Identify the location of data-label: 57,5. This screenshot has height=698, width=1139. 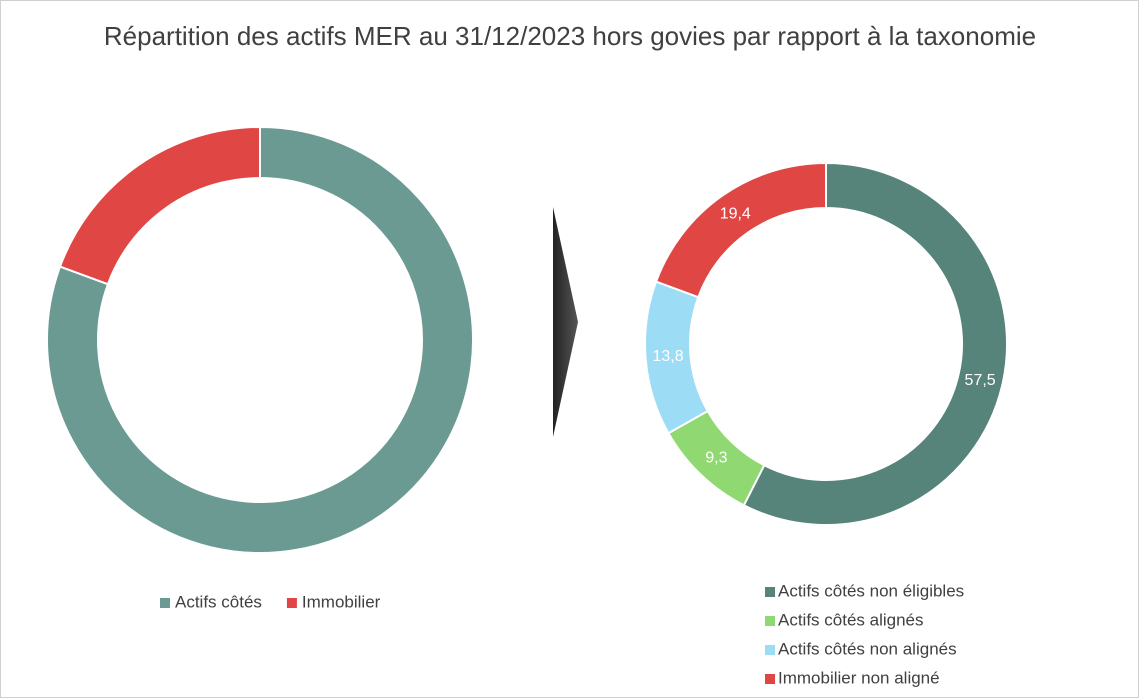
(980, 380).